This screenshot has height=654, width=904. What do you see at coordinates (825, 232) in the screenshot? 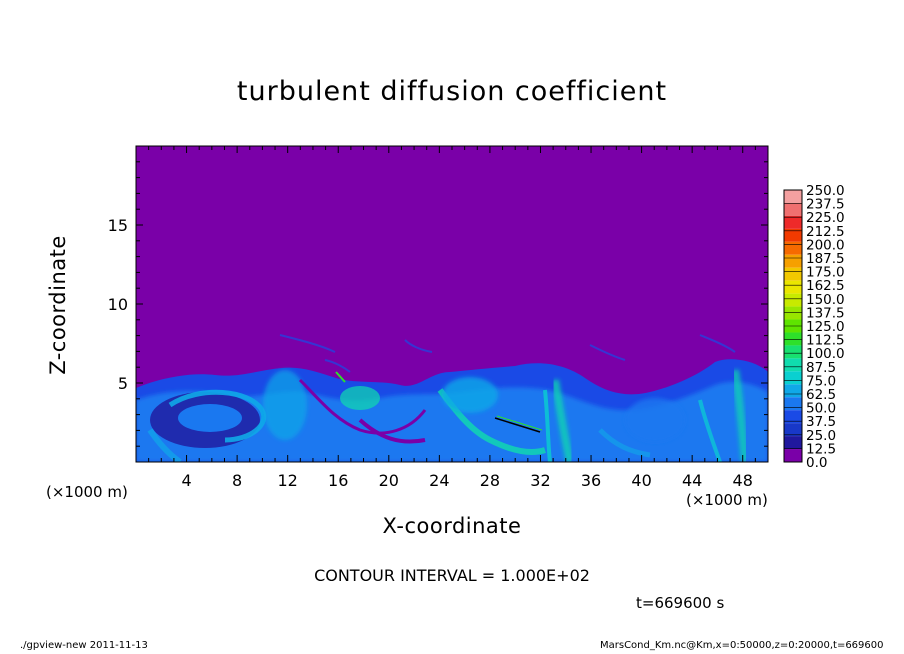
I see `colorbar-label: 212.5` at bounding box center [825, 232].